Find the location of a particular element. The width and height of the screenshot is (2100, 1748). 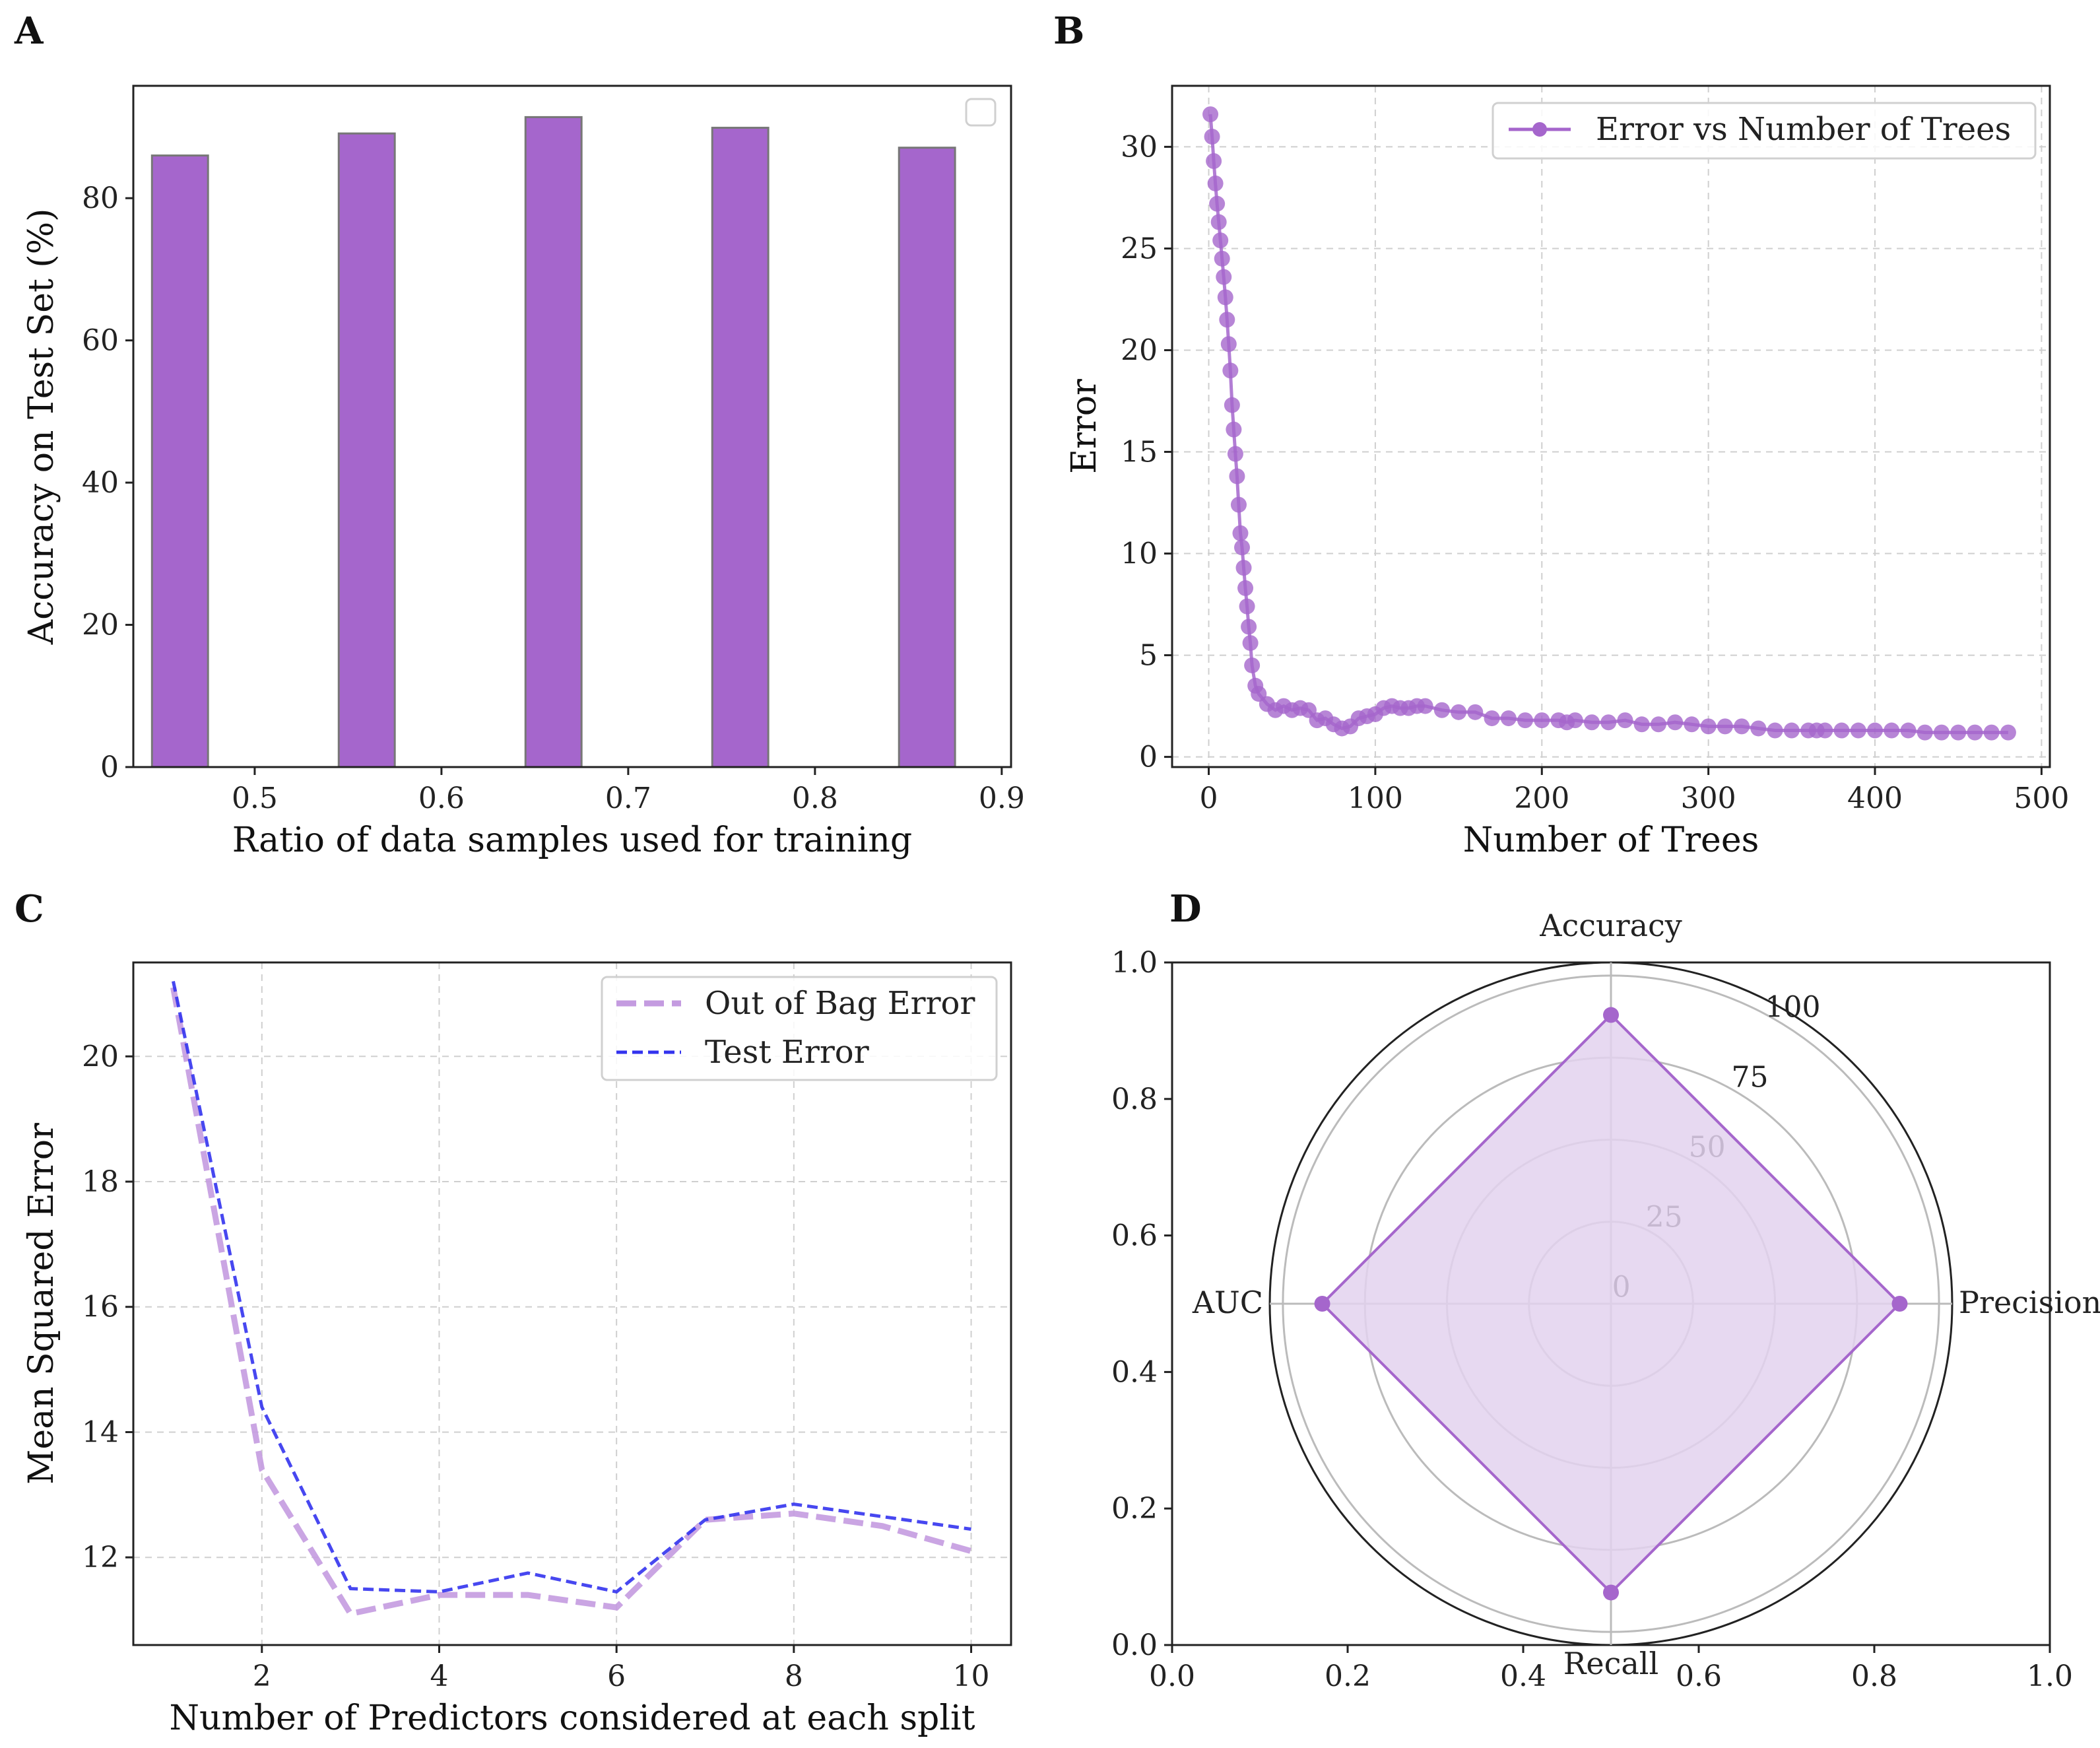

y-tick-label: 0.4 is located at coordinates (1134, 1372).